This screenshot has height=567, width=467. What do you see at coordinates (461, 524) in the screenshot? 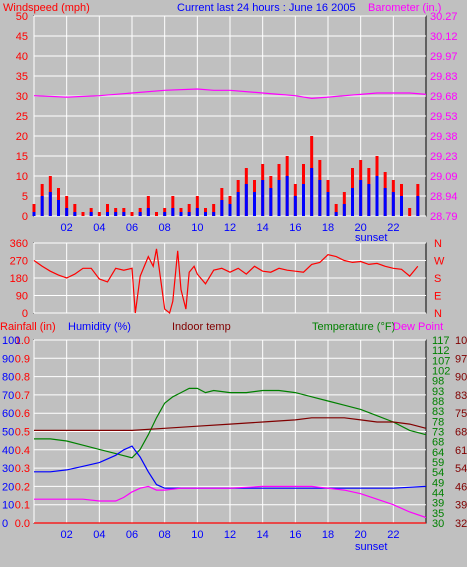
I see `y-tick-label: 32` at bounding box center [461, 524].